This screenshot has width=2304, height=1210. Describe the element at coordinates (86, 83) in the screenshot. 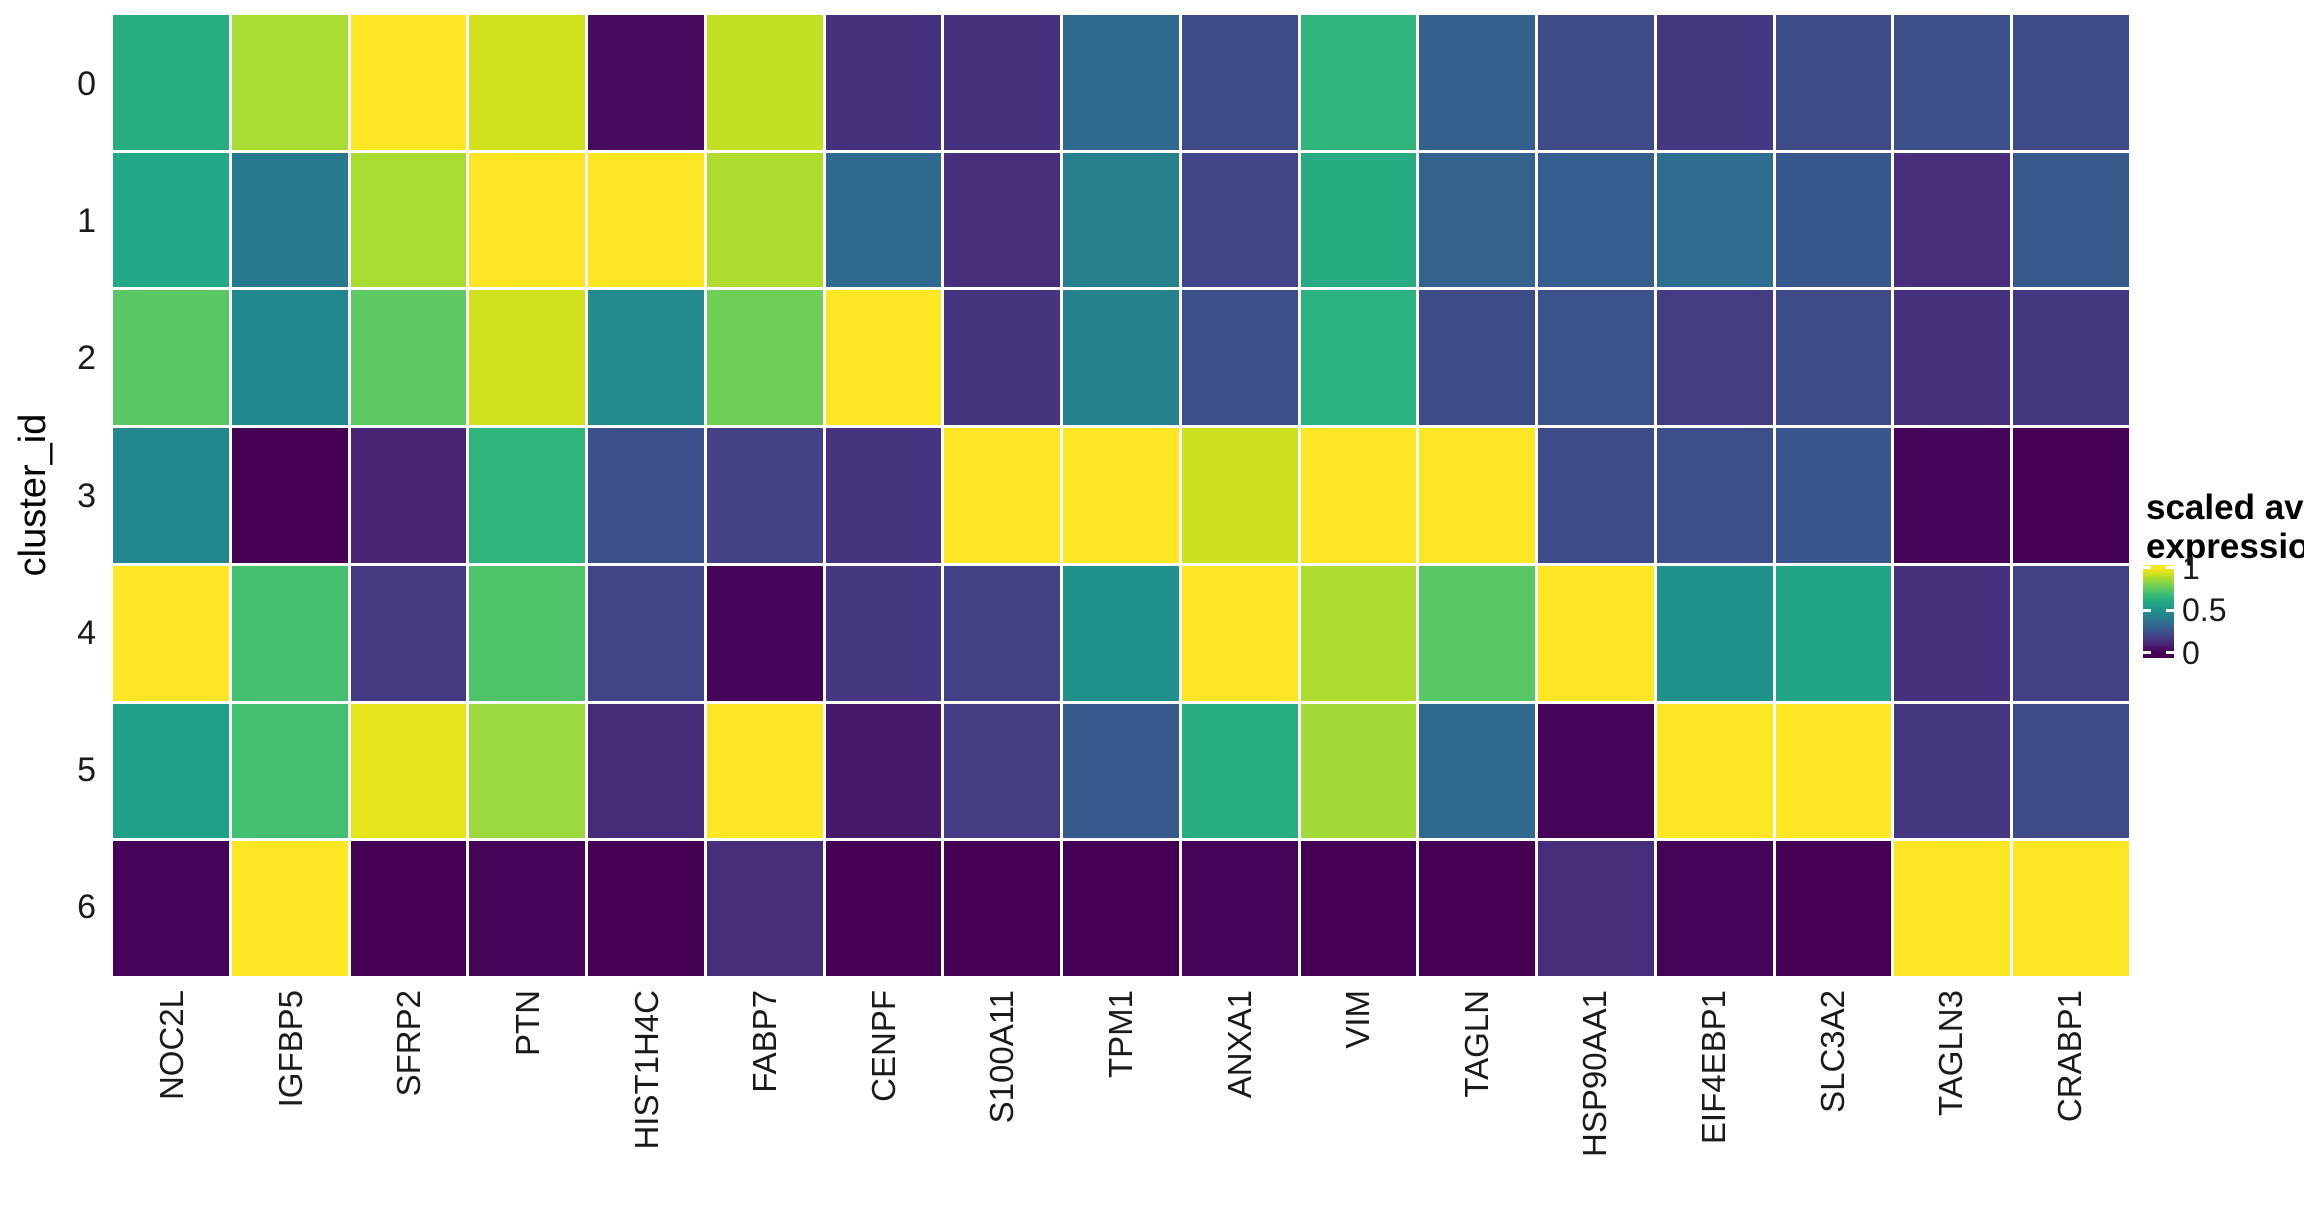

I see `y-tick-label: 0` at that location.